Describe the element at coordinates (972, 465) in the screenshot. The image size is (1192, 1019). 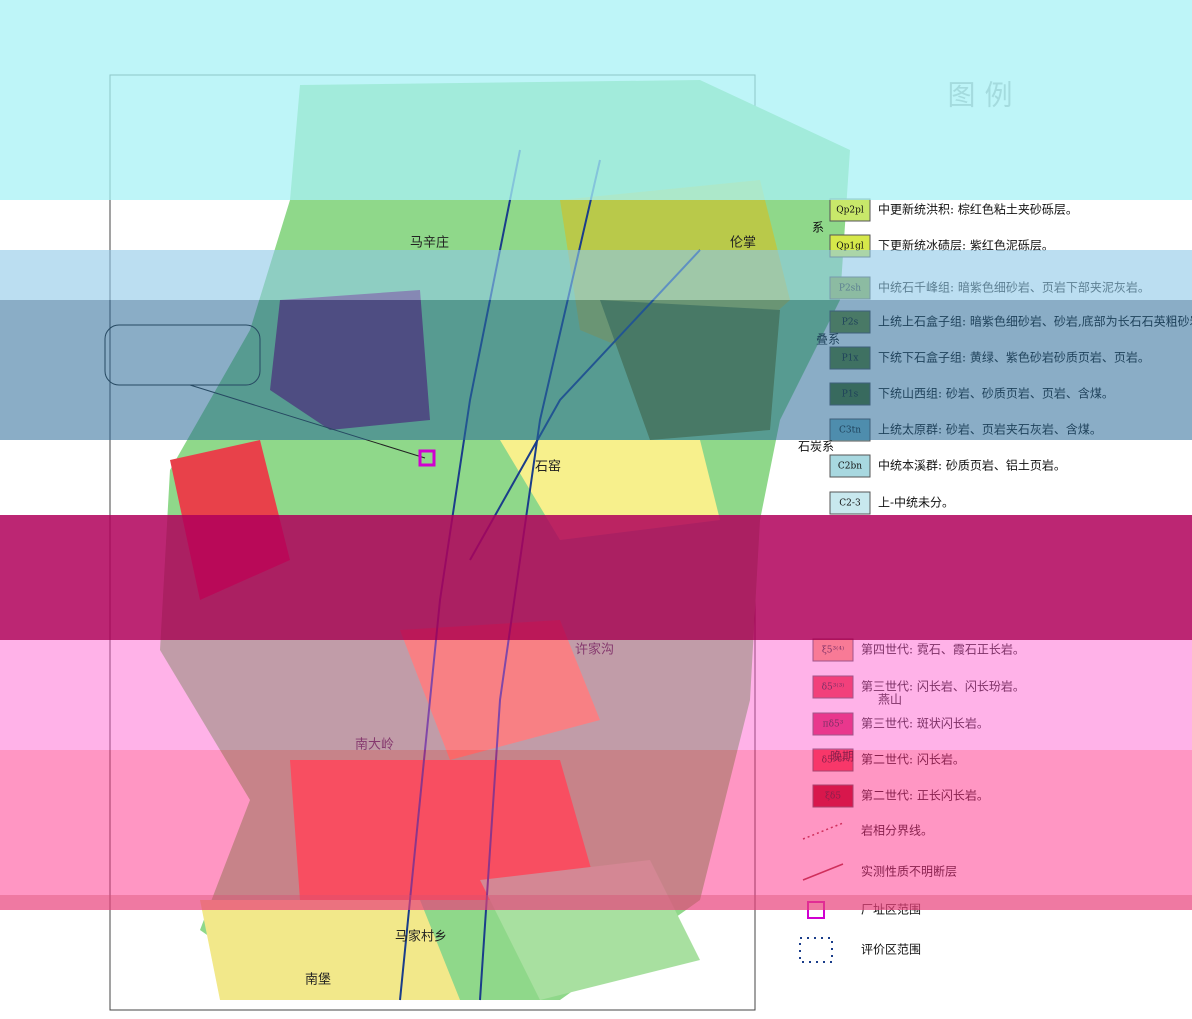
I see `legend-text: 中统本溪群: 砂质页岩、铝土页岩。` at that location.